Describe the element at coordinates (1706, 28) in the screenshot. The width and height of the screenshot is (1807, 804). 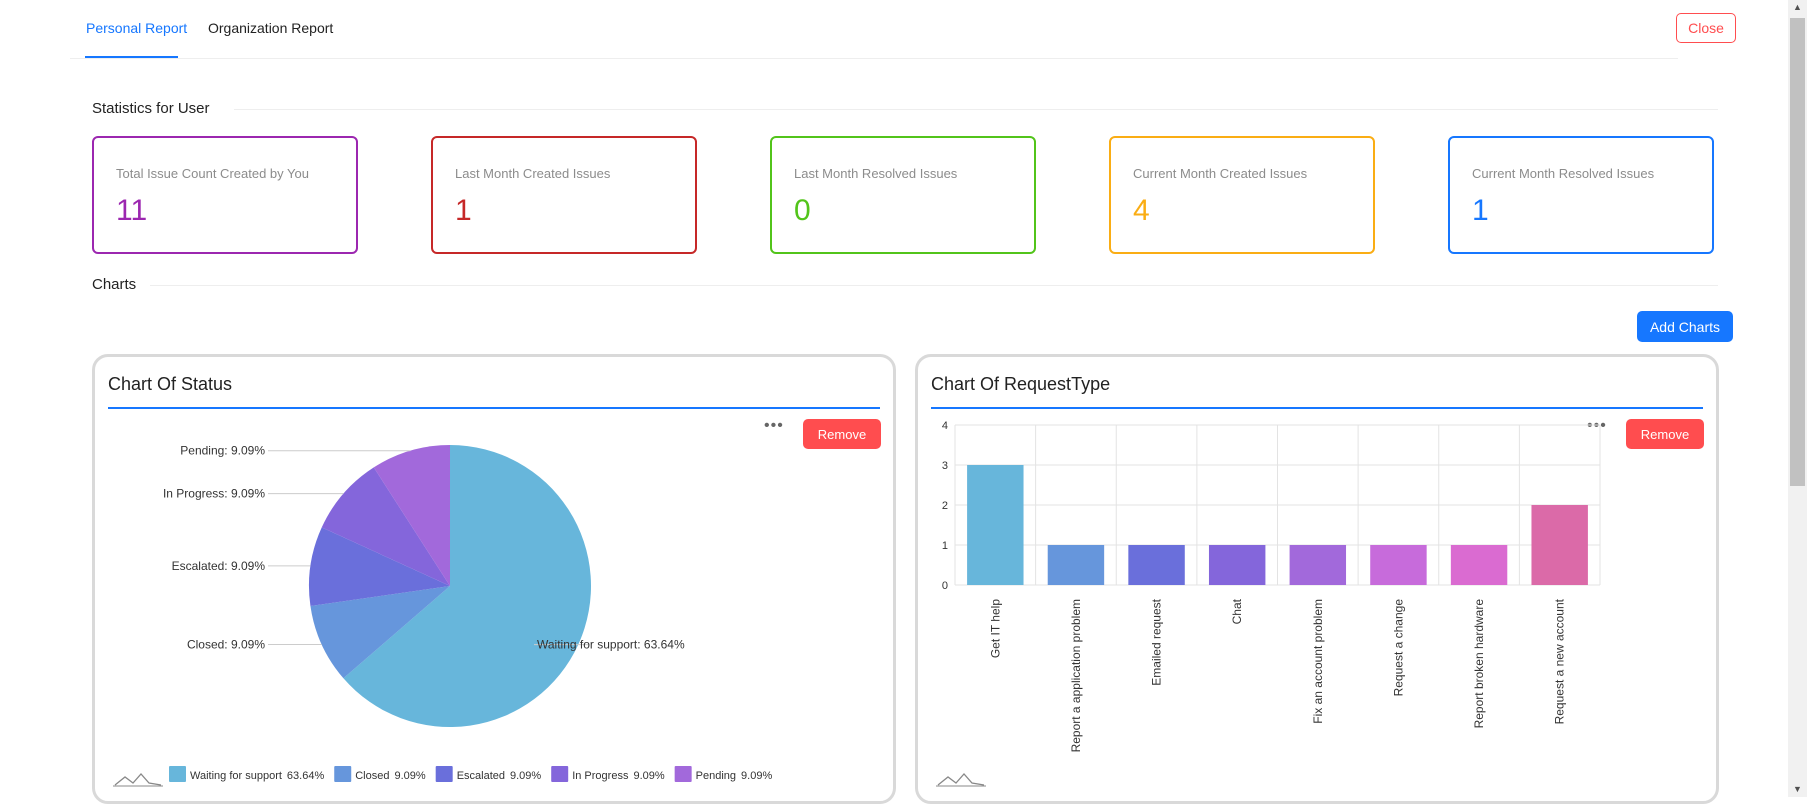
I see `close-button: Close` at that location.